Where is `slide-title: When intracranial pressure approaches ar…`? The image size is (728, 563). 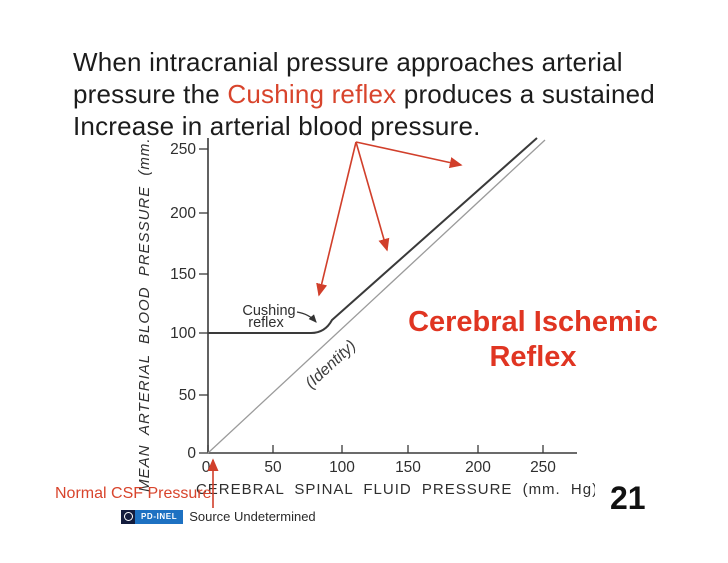
slide-title: When intracranial pressure approaches ar… is located at coordinates (383, 94).